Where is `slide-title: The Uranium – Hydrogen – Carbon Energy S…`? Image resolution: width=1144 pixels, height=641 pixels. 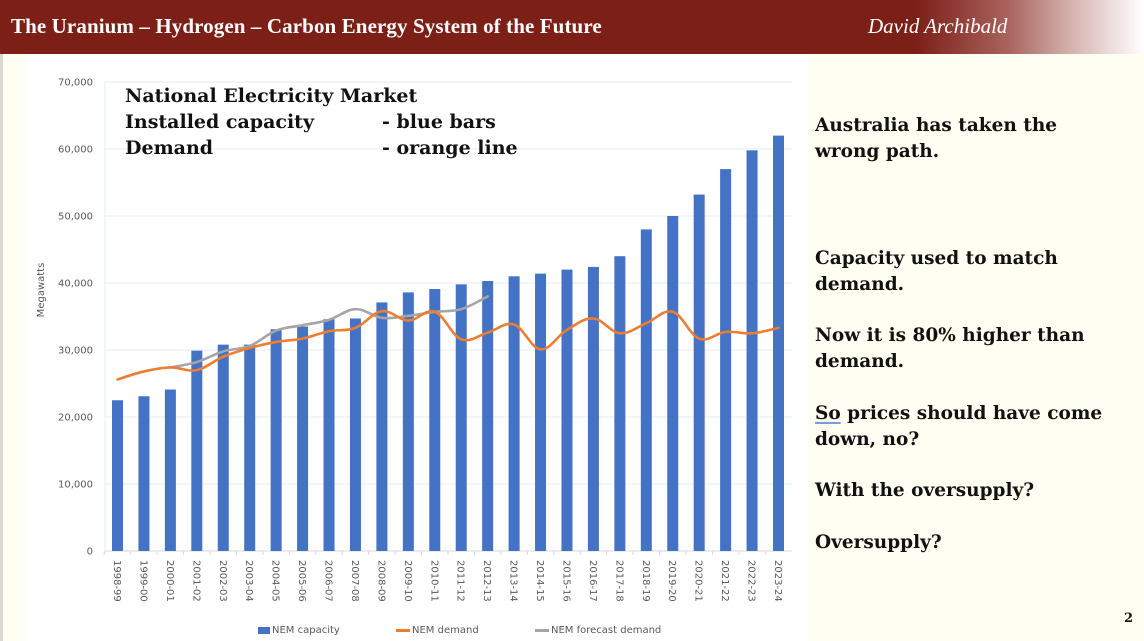
slide-title: The Uranium – Hydrogen – Carbon Energy S… is located at coordinates (306, 26).